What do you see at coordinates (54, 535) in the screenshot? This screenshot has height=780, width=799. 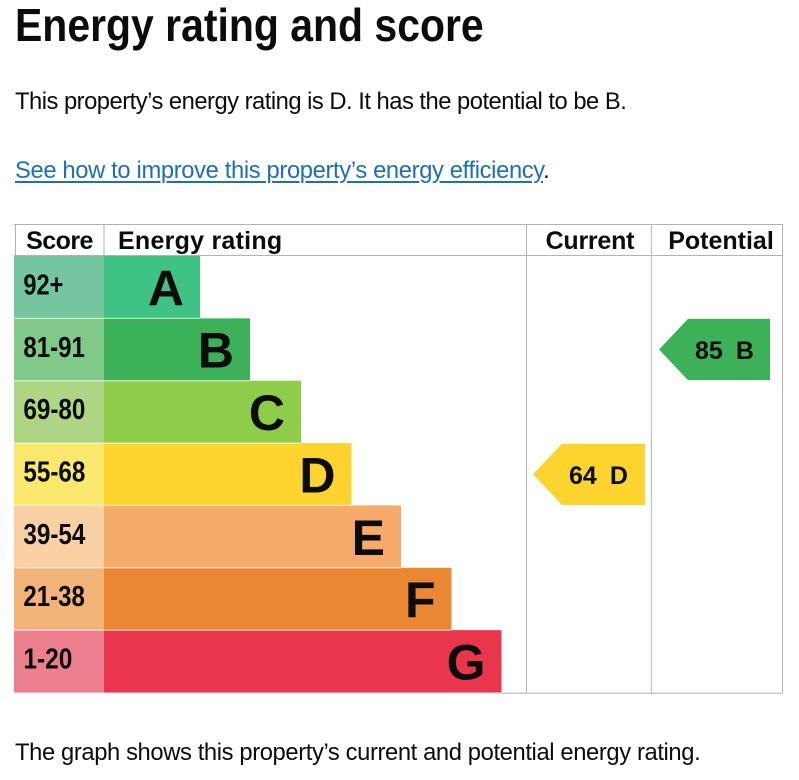 I see `svg-text: 39-54` at bounding box center [54, 535].